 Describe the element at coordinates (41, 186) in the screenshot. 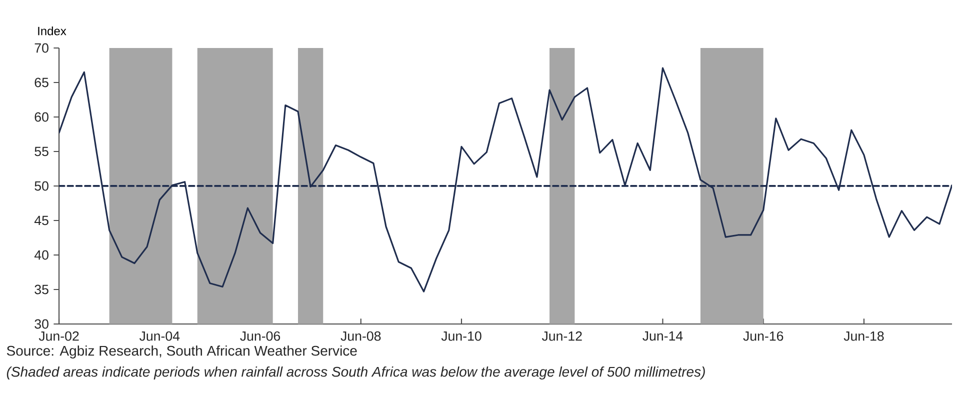

I see `y-tick-label: 50` at that location.